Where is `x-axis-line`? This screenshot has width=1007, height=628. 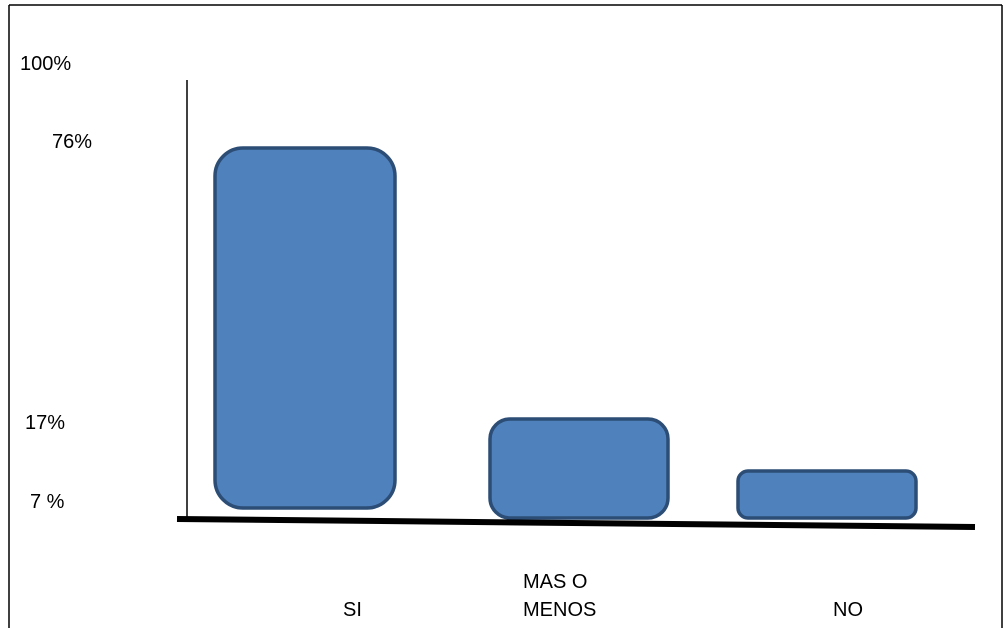
x-axis-line is located at coordinates (576, 523).